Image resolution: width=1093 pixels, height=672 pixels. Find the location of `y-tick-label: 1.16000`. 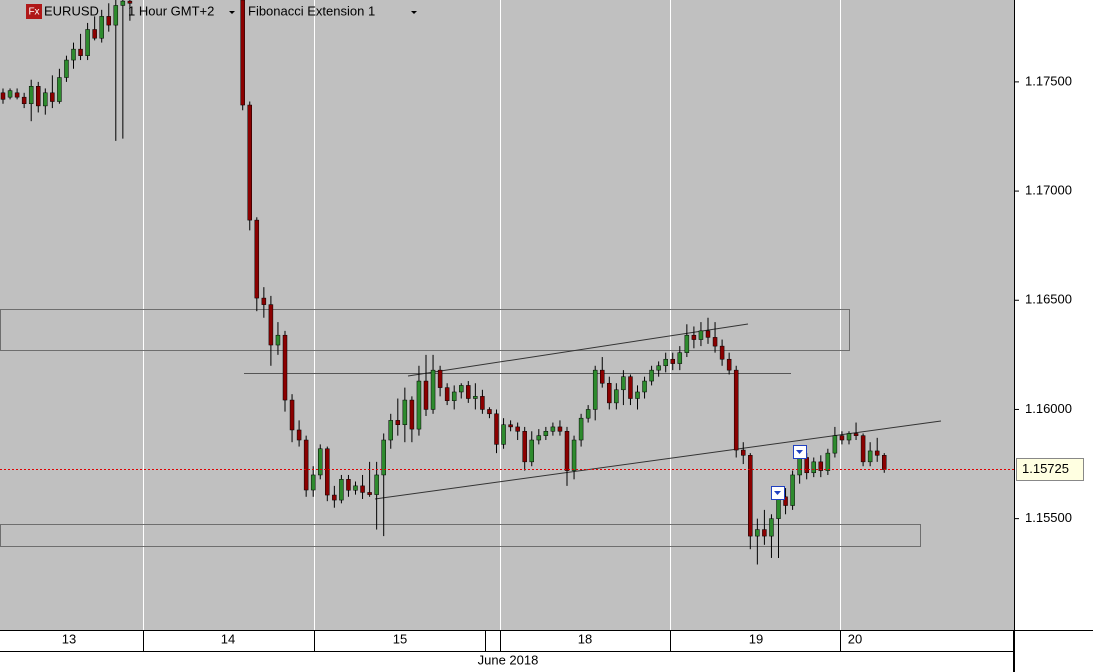

y-tick-label: 1.16000 is located at coordinates (1048, 408).